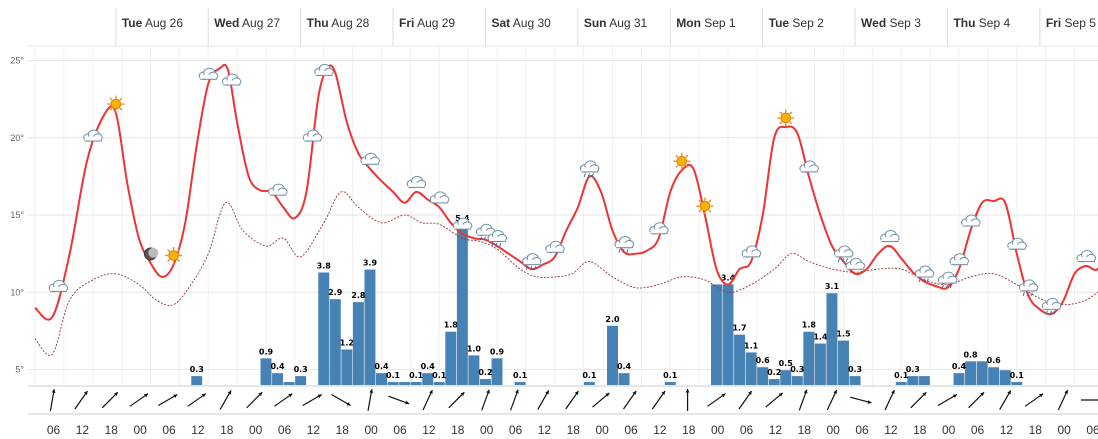 The width and height of the screenshot is (1098, 439). What do you see at coordinates (17, 61) in the screenshot?
I see `y-tick-label: 25°` at bounding box center [17, 61].